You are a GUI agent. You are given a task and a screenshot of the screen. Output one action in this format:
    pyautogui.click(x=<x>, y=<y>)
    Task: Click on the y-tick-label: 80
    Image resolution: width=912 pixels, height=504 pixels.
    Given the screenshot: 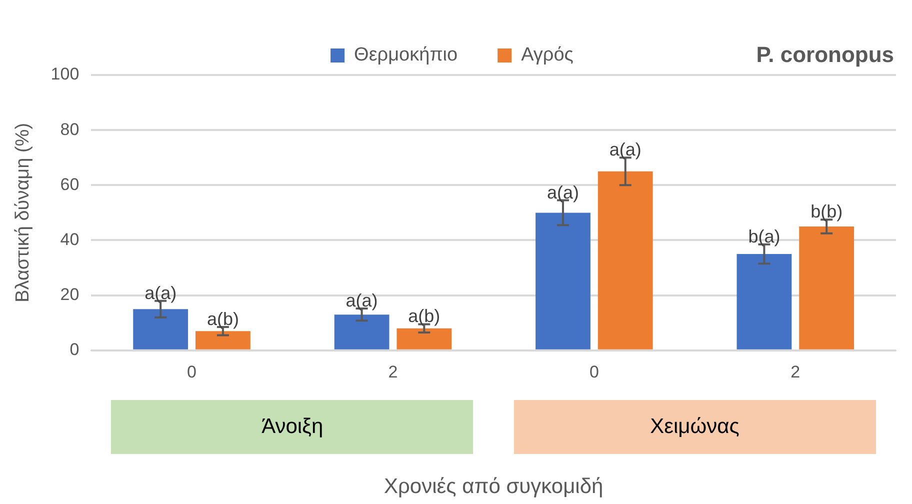 What is the action you would take?
    pyautogui.click(x=70, y=129)
    